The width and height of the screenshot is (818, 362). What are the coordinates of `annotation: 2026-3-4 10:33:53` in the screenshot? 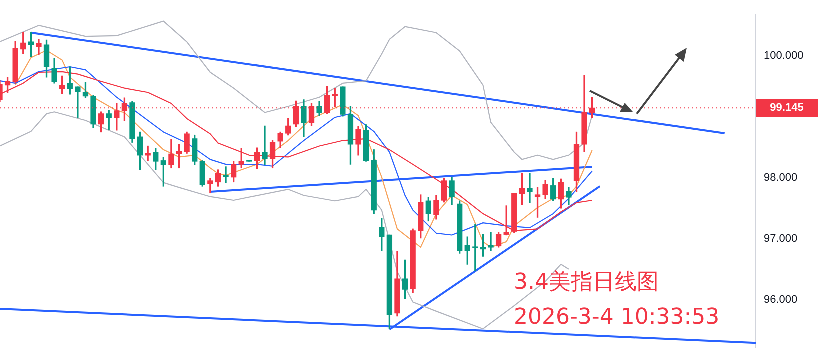 It's located at (617, 318).